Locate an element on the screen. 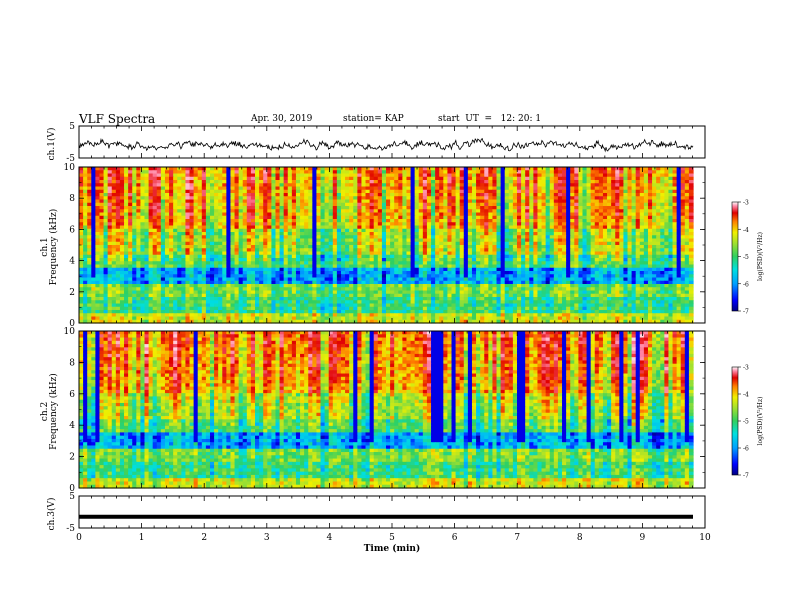  xtick-label: 8 is located at coordinates (580, 538).